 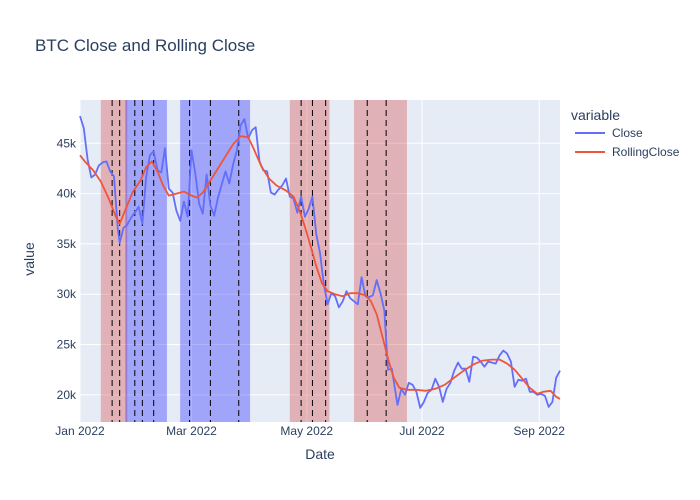 I want to click on y-tick-label: 25k, so click(x=67, y=345).